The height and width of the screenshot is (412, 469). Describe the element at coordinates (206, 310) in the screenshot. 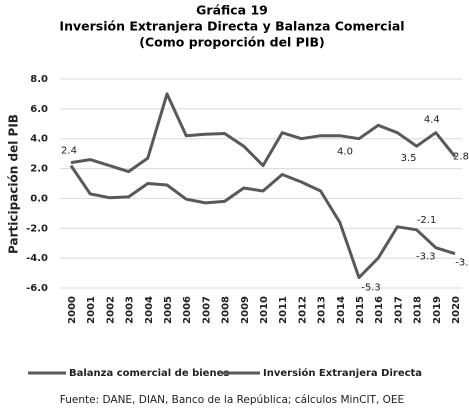

I see `x-tick-label: 2007` at that location.